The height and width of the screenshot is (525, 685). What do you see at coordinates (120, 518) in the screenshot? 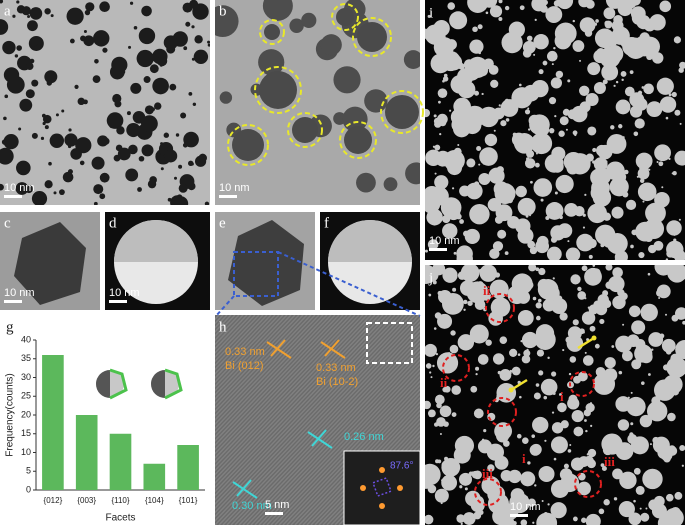
I see `x-axis-label: Facets` at bounding box center [120, 518].